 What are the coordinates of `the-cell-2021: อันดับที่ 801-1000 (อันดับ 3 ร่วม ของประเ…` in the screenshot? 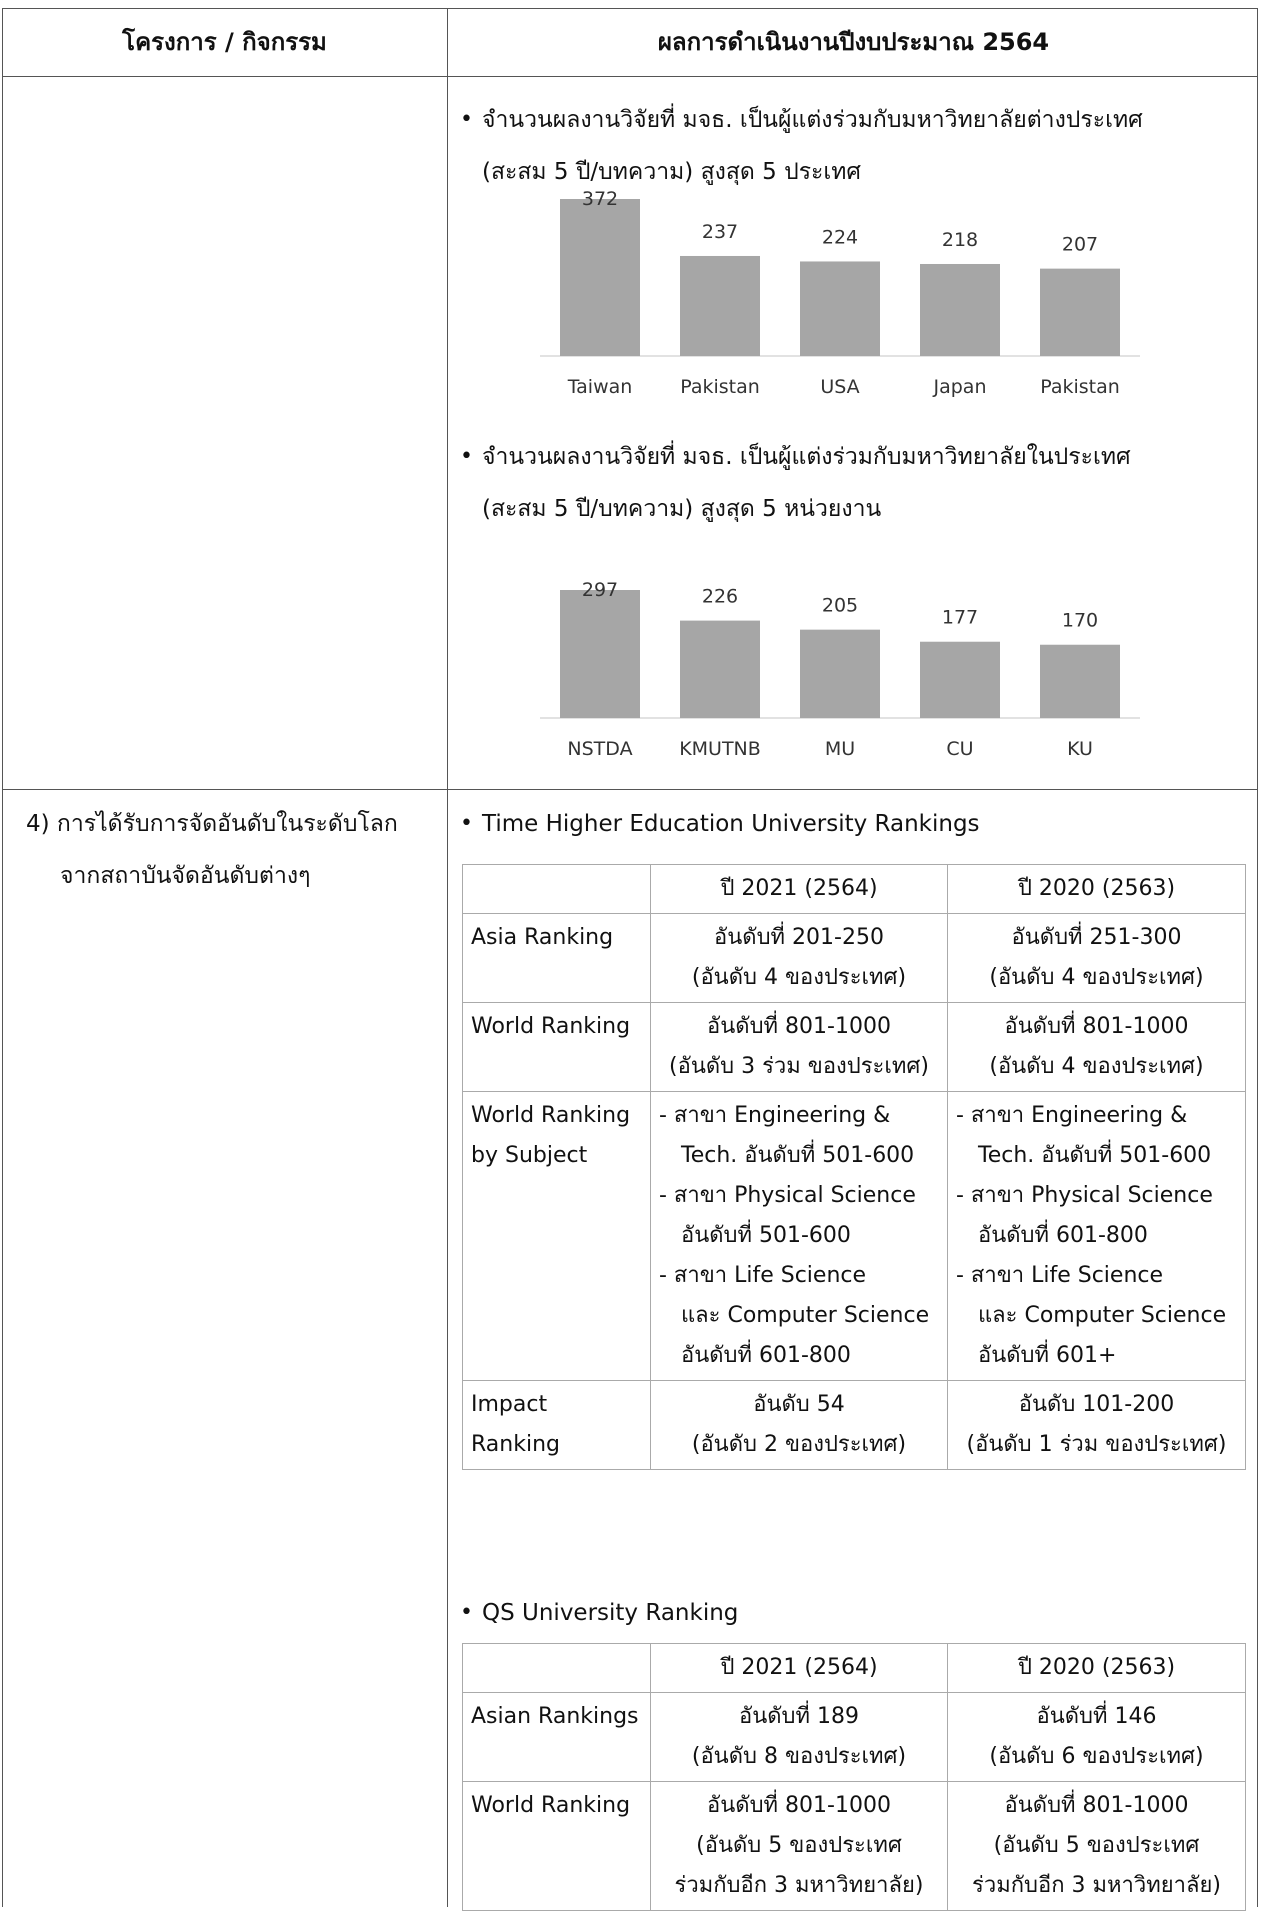 It's located at (799, 1047).